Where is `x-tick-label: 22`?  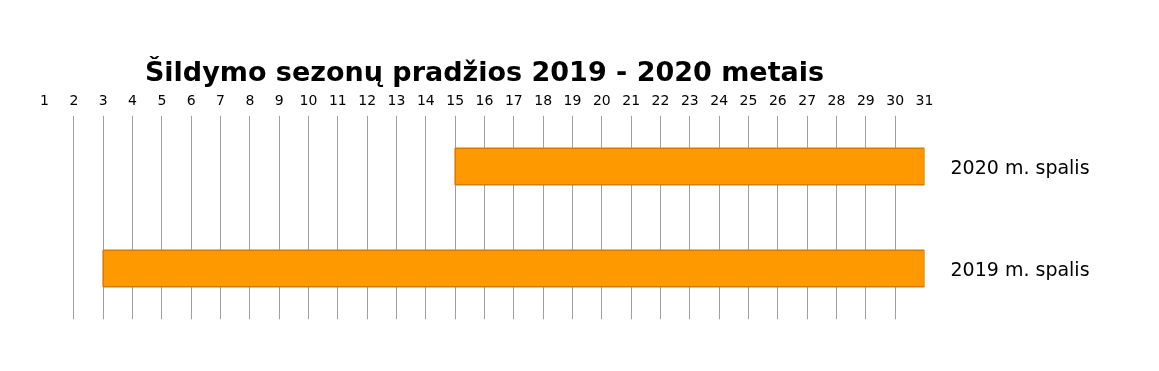
x-tick-label: 22 is located at coordinates (660, 99).